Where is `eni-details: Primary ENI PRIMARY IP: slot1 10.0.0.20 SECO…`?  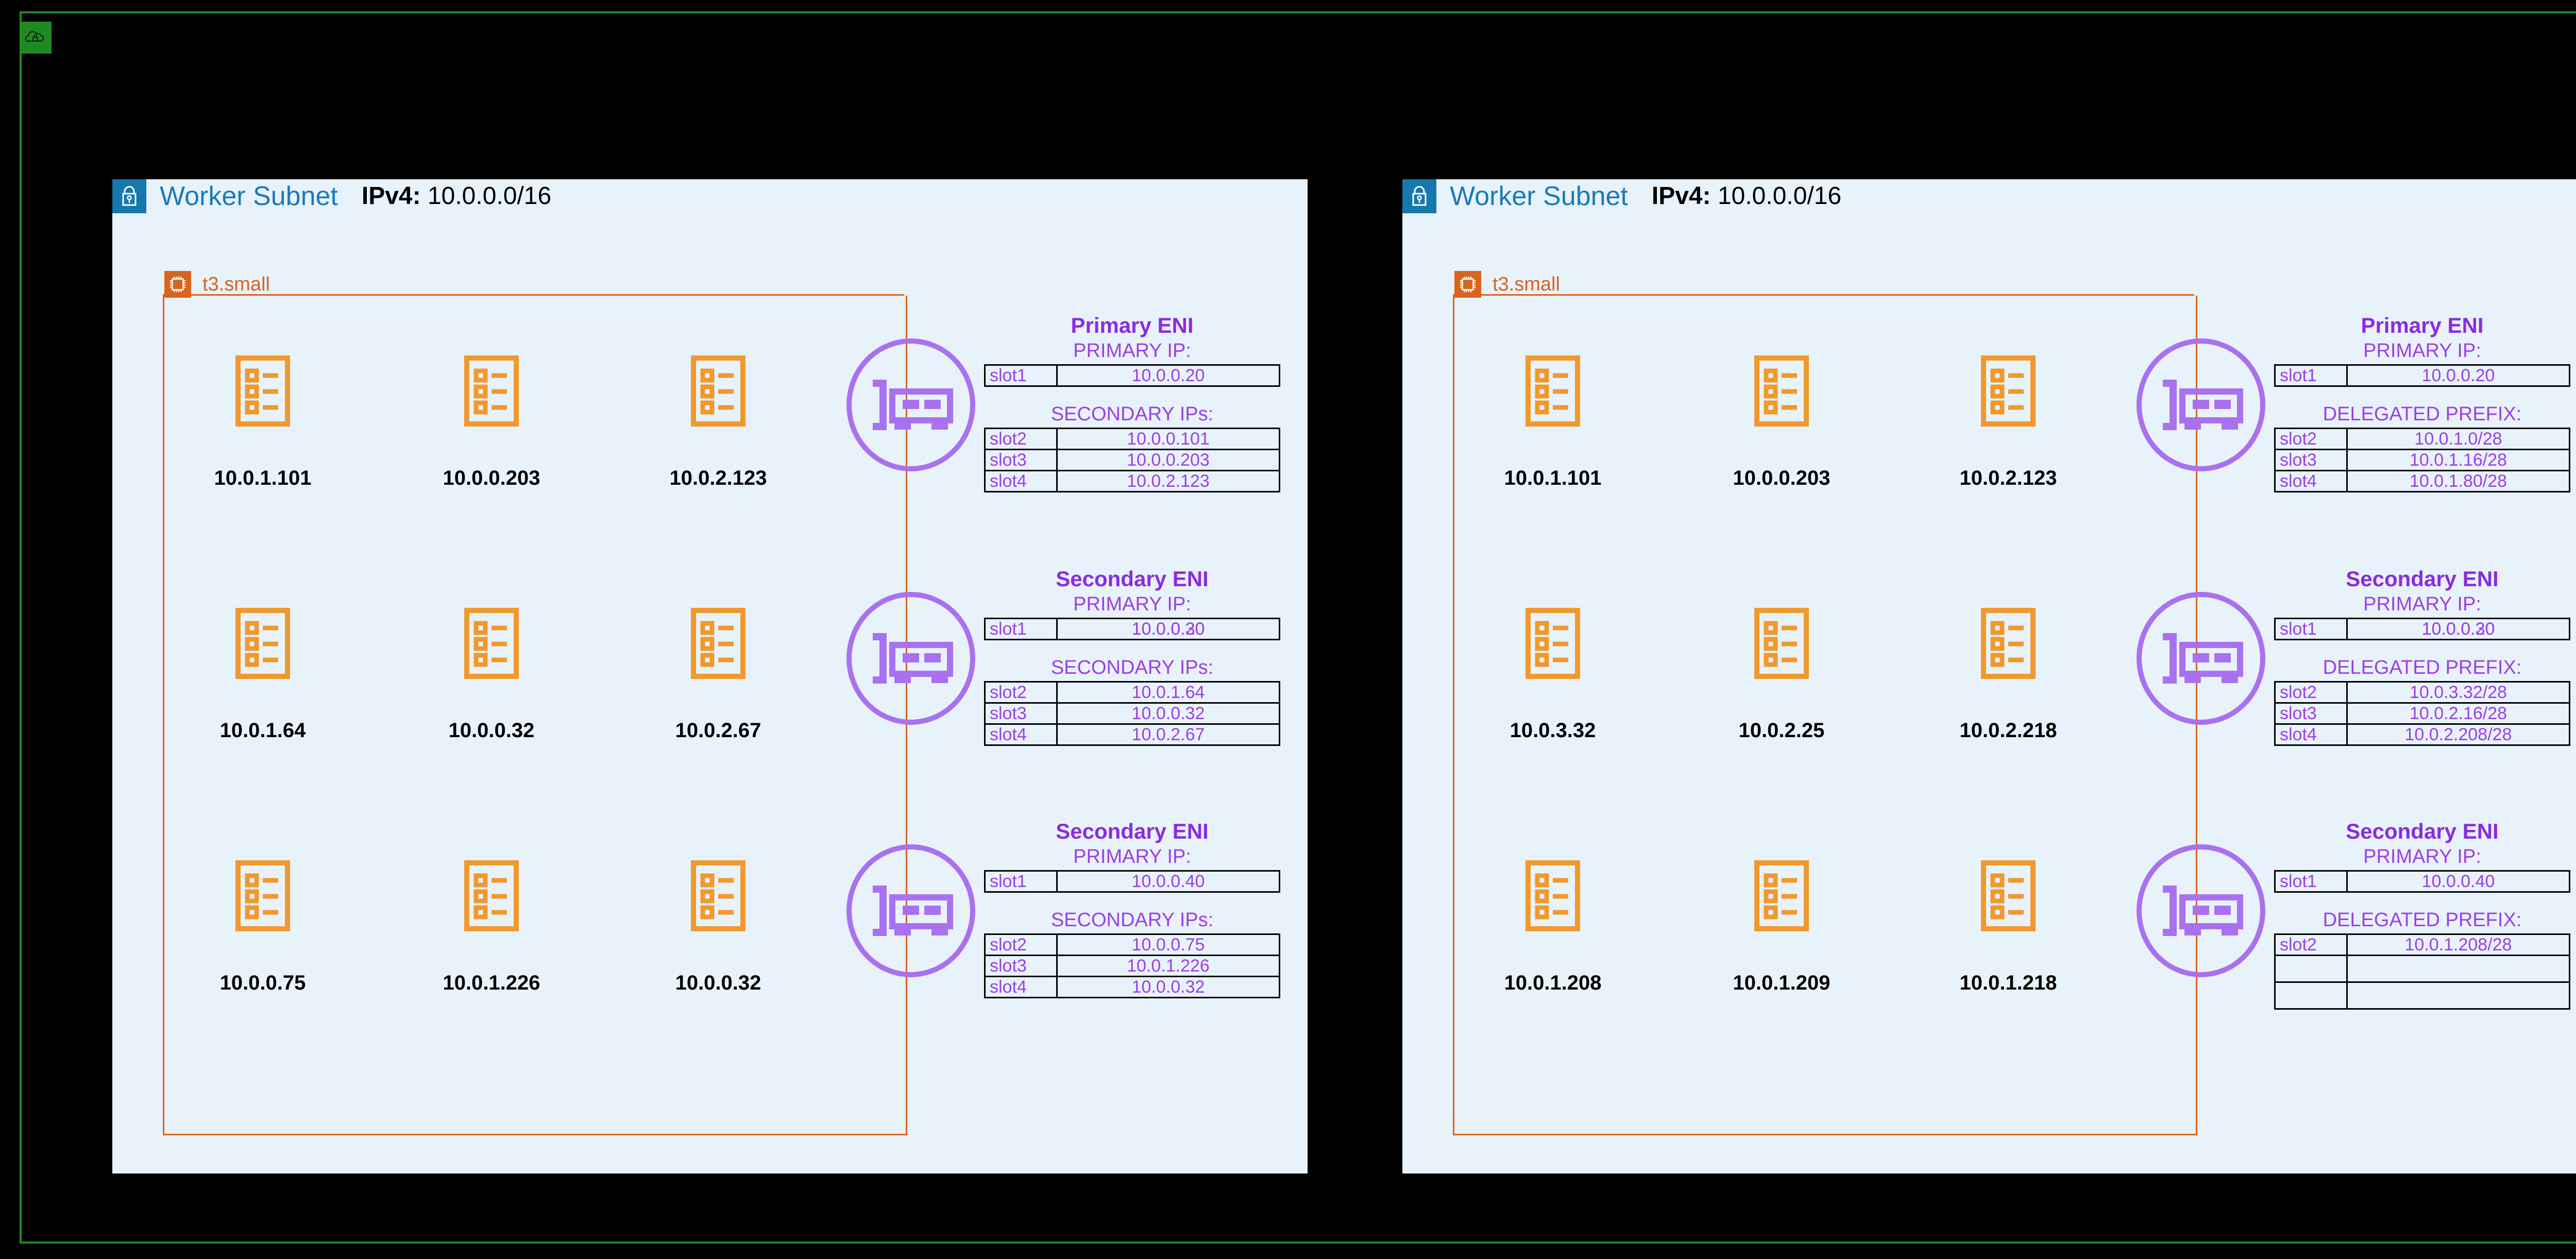
eni-details: Primary ENI PRIMARY IP: slot1 10.0.0.20 SECO… is located at coordinates (1132, 402).